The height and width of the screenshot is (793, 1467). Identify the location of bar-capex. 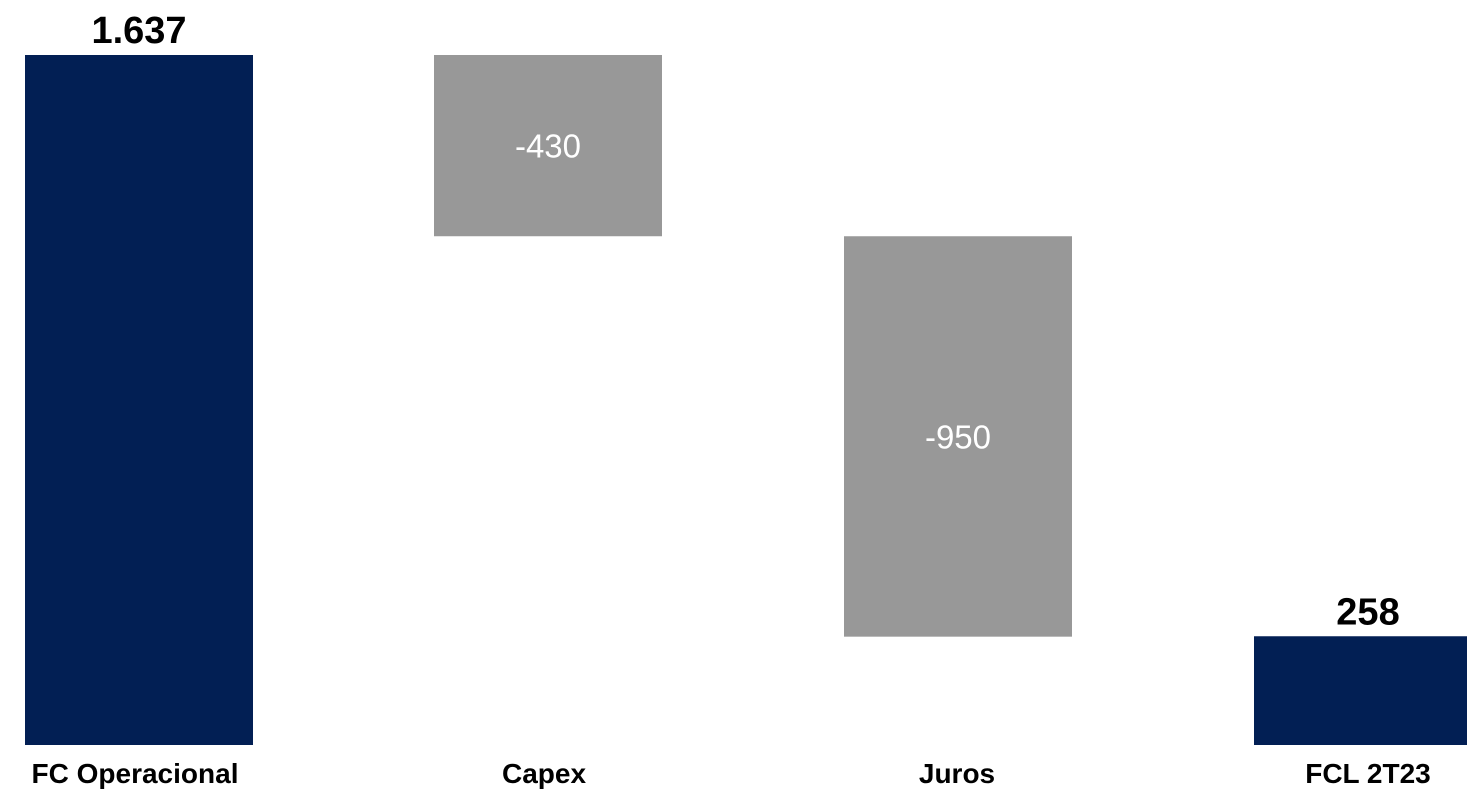
(548, 146).